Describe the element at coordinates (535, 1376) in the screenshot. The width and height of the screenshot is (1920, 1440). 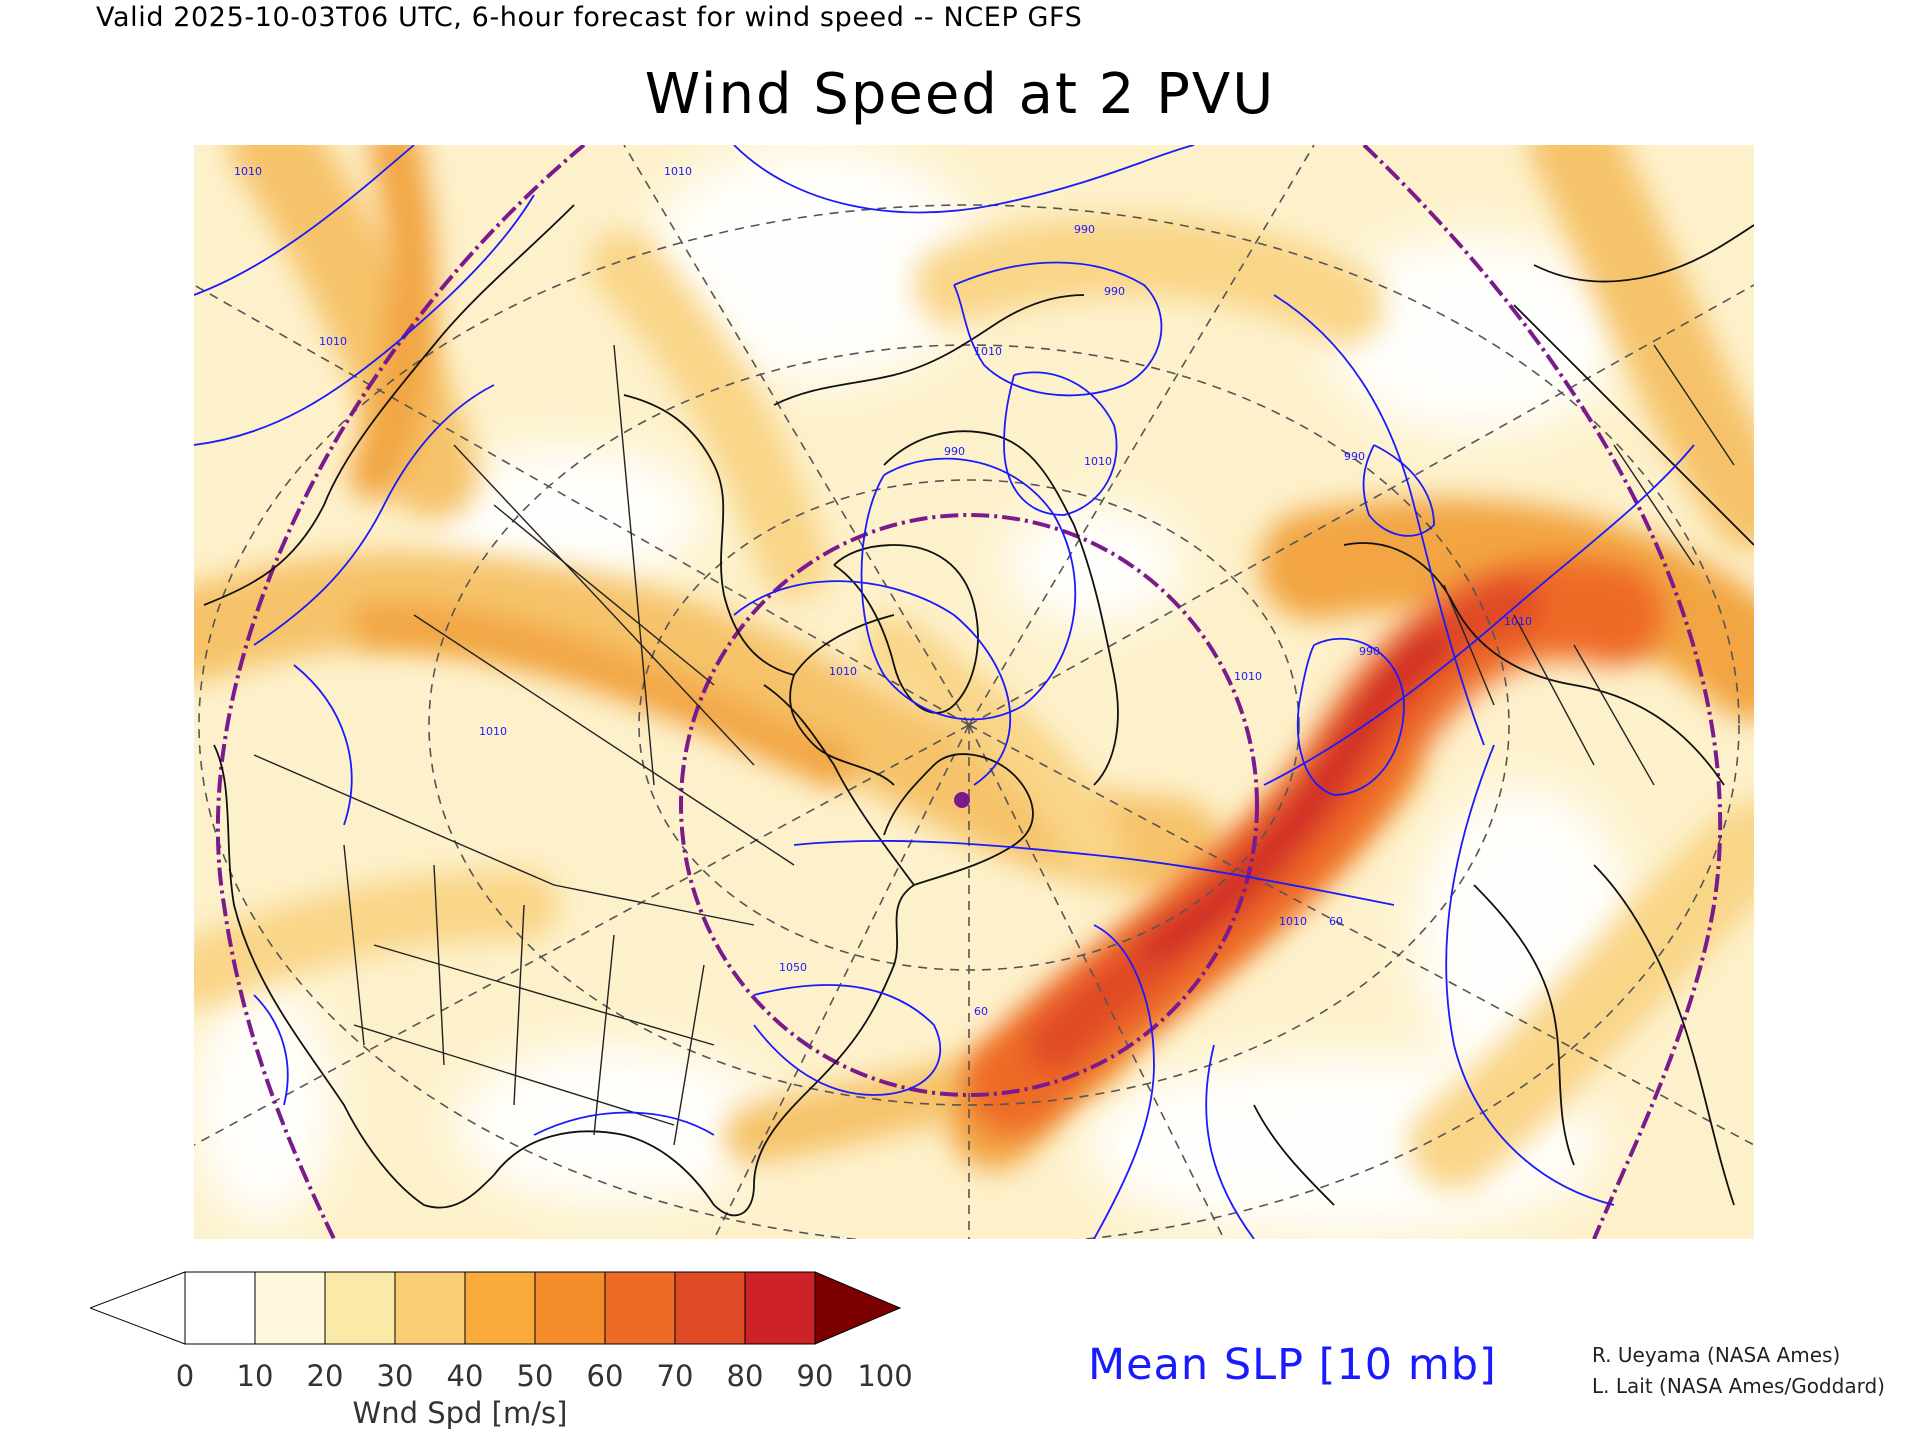
I see `colorbar-tick-label: 50` at that location.